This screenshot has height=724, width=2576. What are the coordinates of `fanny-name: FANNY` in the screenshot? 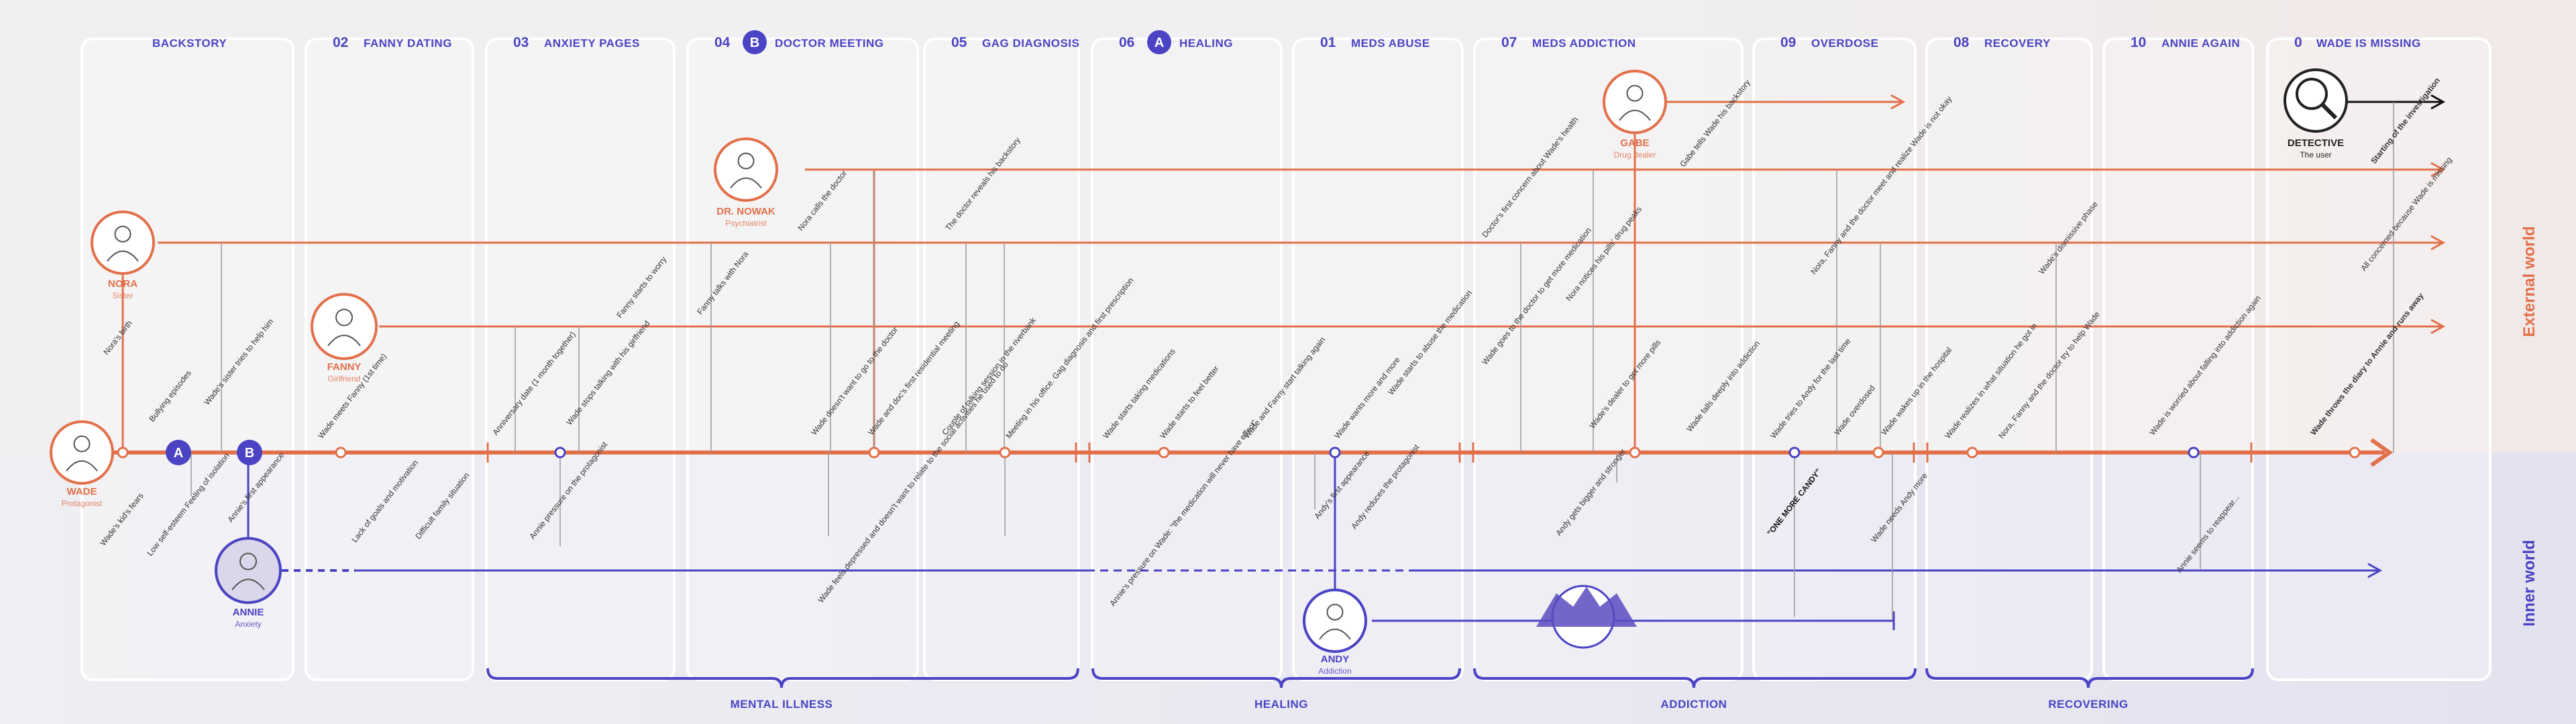 It's located at (344, 367).